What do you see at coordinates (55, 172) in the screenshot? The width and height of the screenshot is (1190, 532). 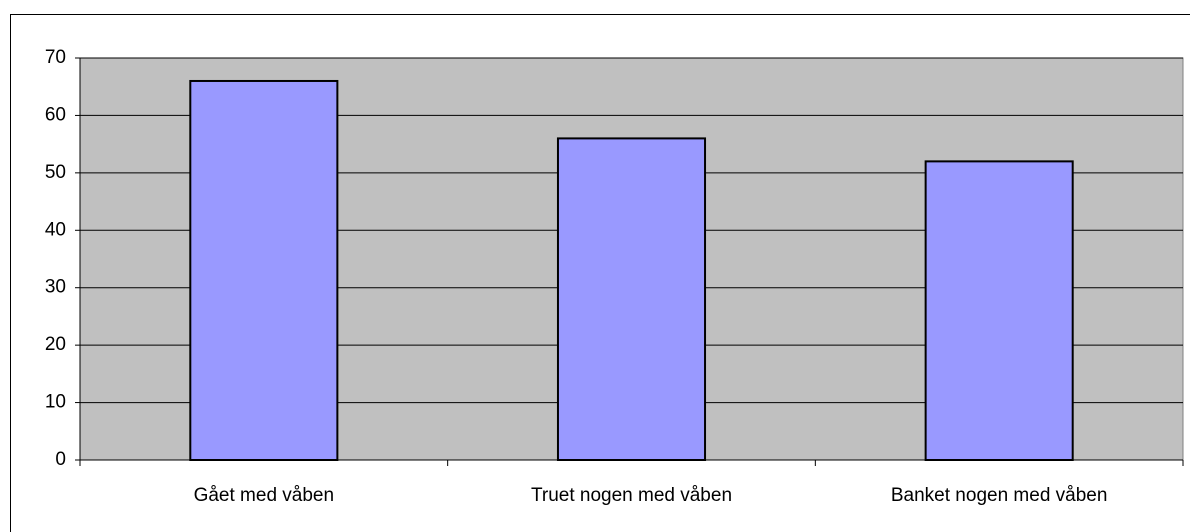 I see `y-tick-label: 50` at bounding box center [55, 172].